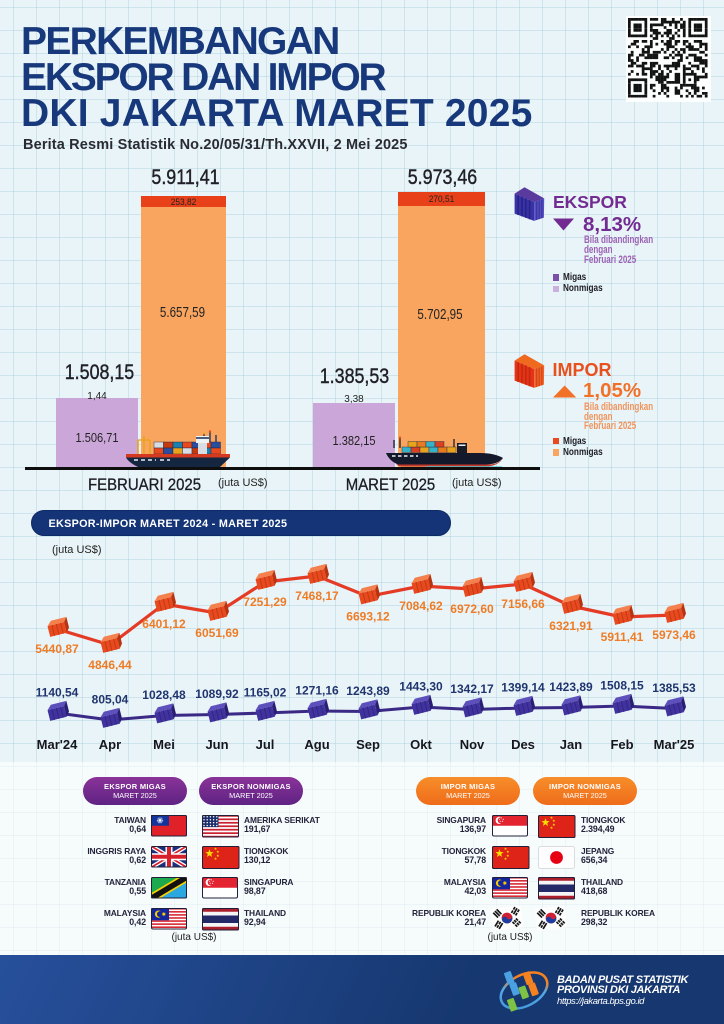 This screenshot has height=1024, width=724. Describe the element at coordinates (57, 693) in the screenshot. I see `svg-text: 1140,54` at that location.